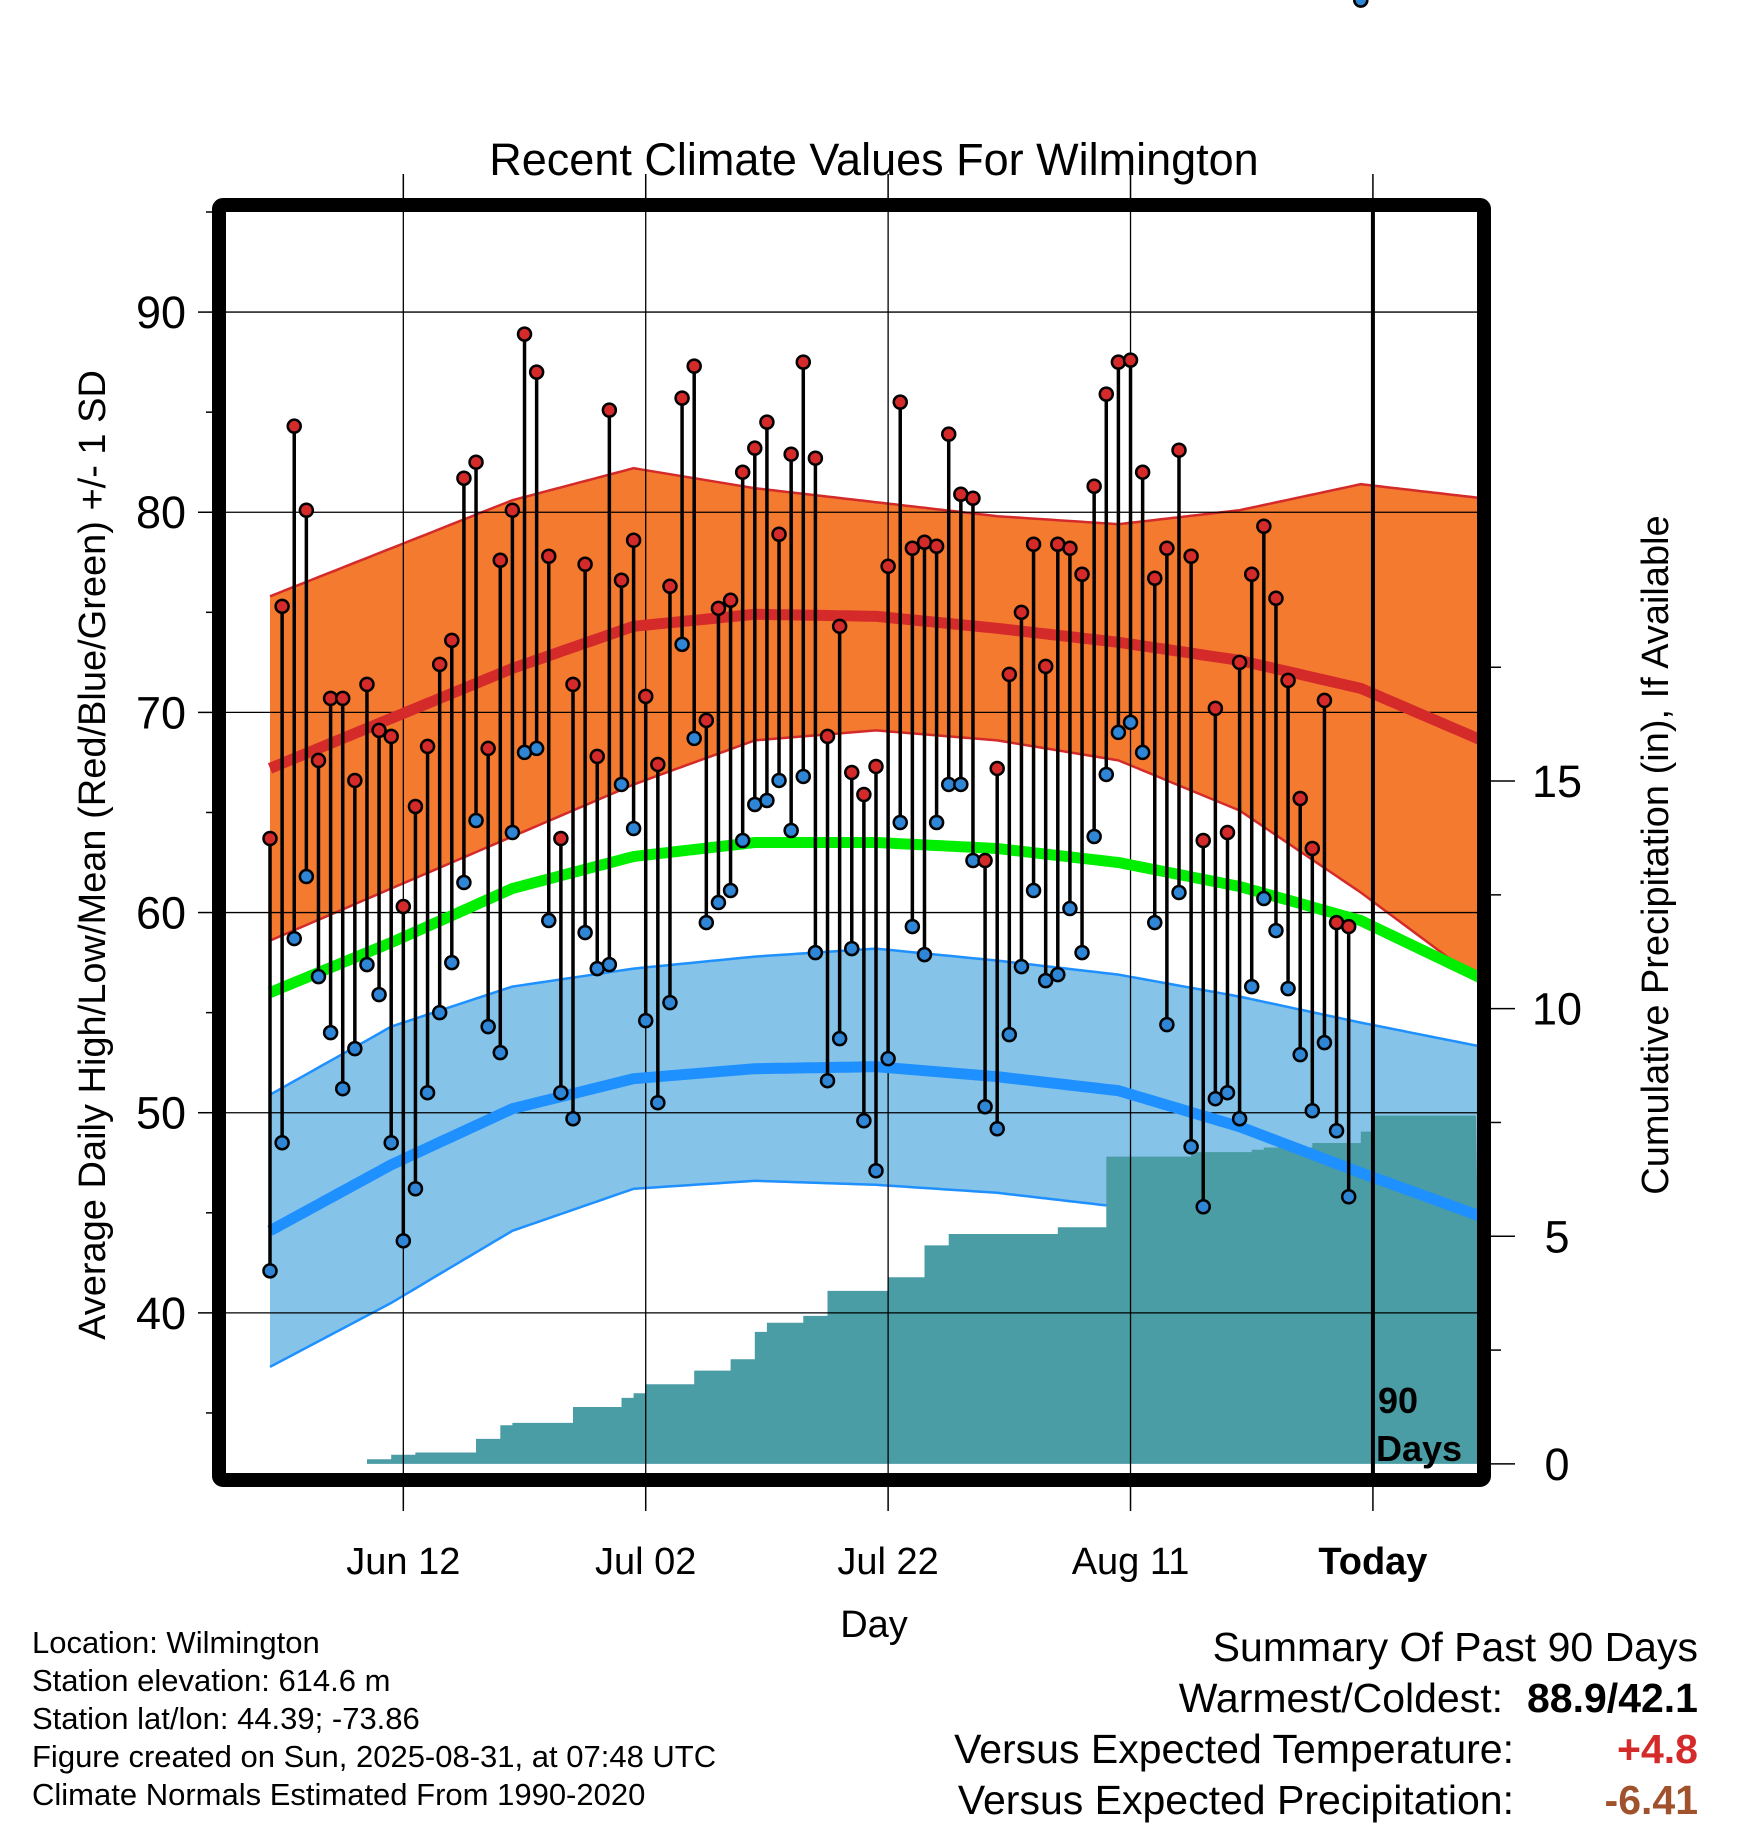 The height and width of the screenshot is (1828, 1748). What do you see at coordinates (1557, 1009) in the screenshot?
I see `y2-tick-label: 10` at bounding box center [1557, 1009].